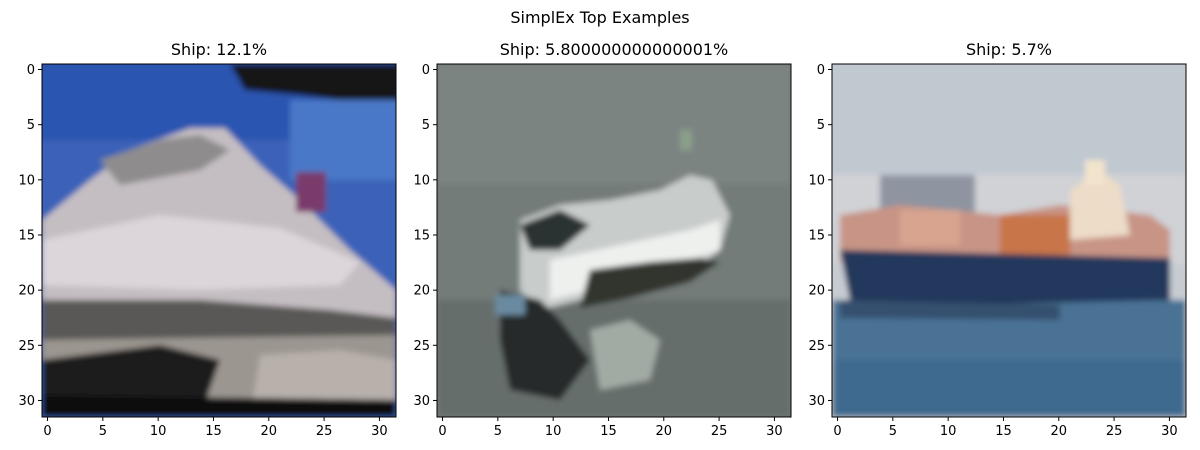  I want to click on panel-2-y-tick-label-5: 25, so click(421, 346).